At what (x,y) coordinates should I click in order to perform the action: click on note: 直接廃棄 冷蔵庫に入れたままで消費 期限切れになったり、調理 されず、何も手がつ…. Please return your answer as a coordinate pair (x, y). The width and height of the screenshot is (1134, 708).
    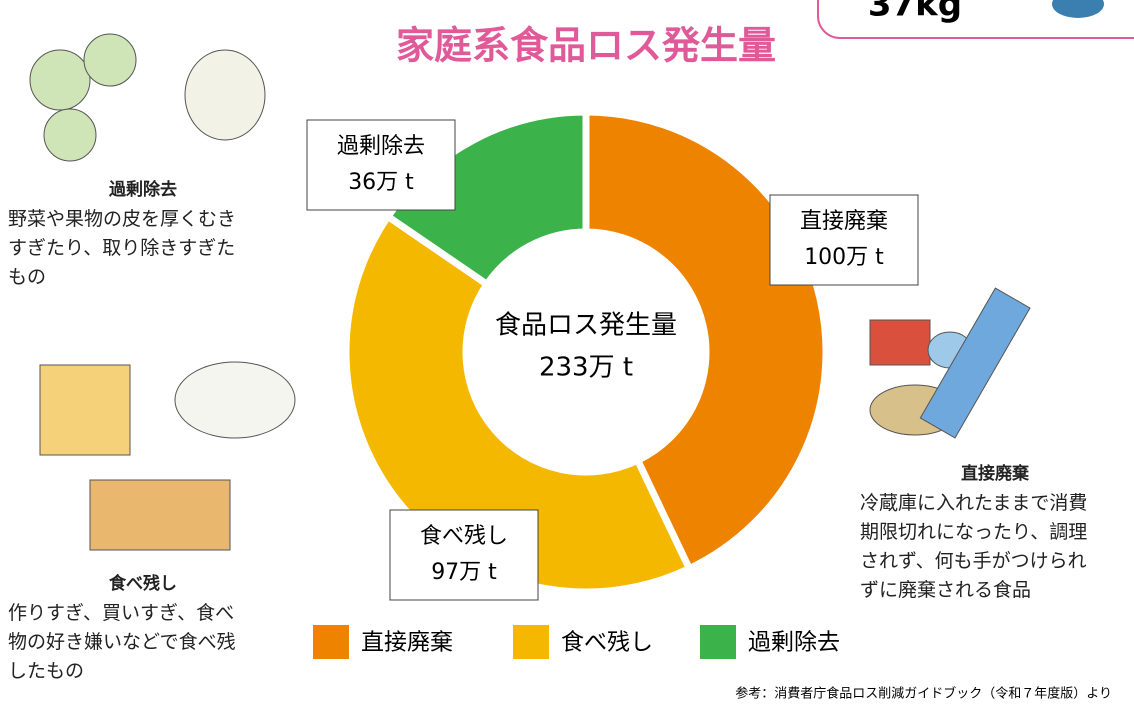
    Looking at the image, I should click on (995, 532).